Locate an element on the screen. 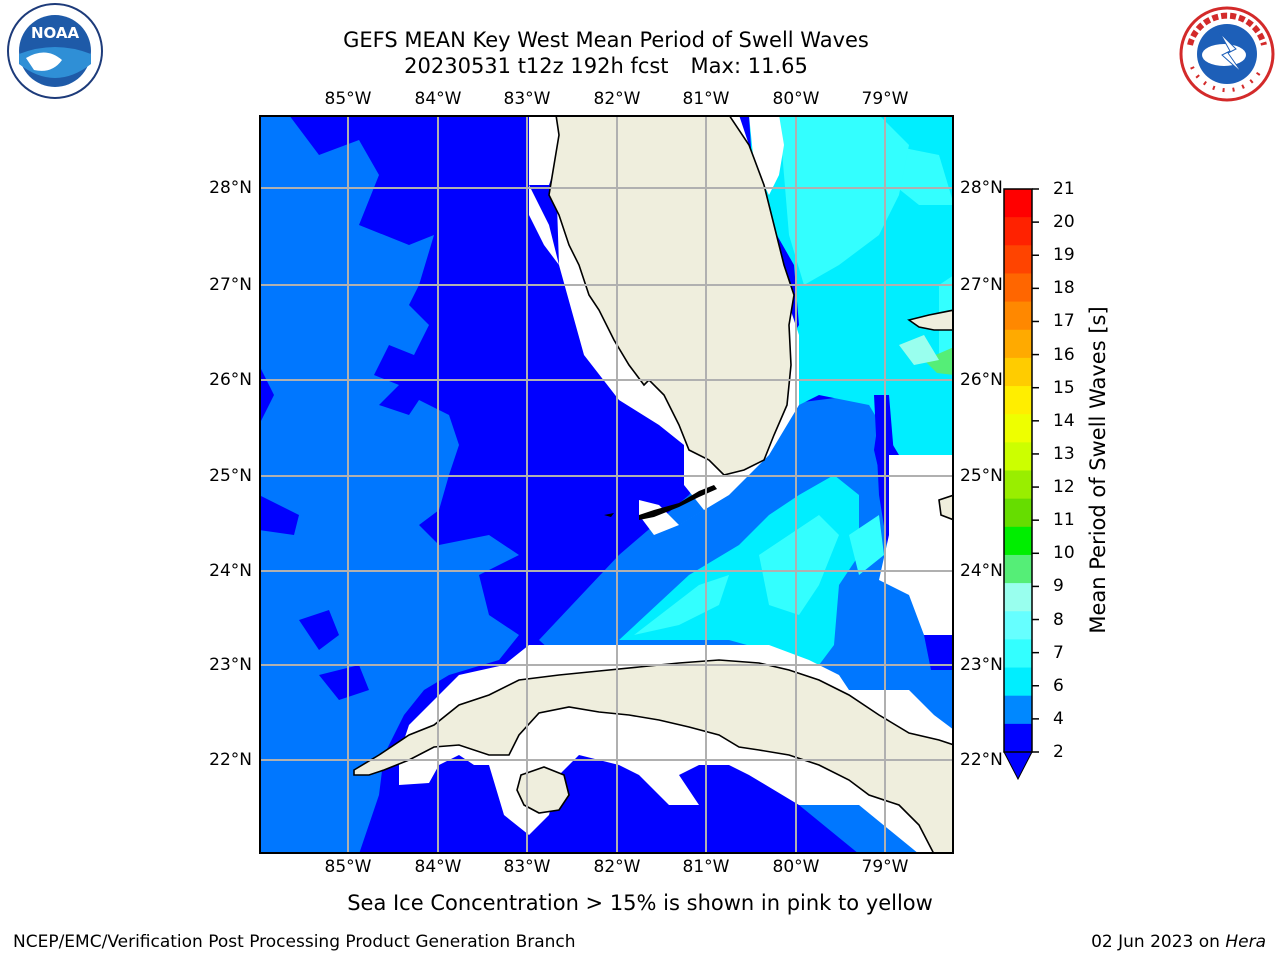  footer-host: Hera is located at coordinates (1245, 942).